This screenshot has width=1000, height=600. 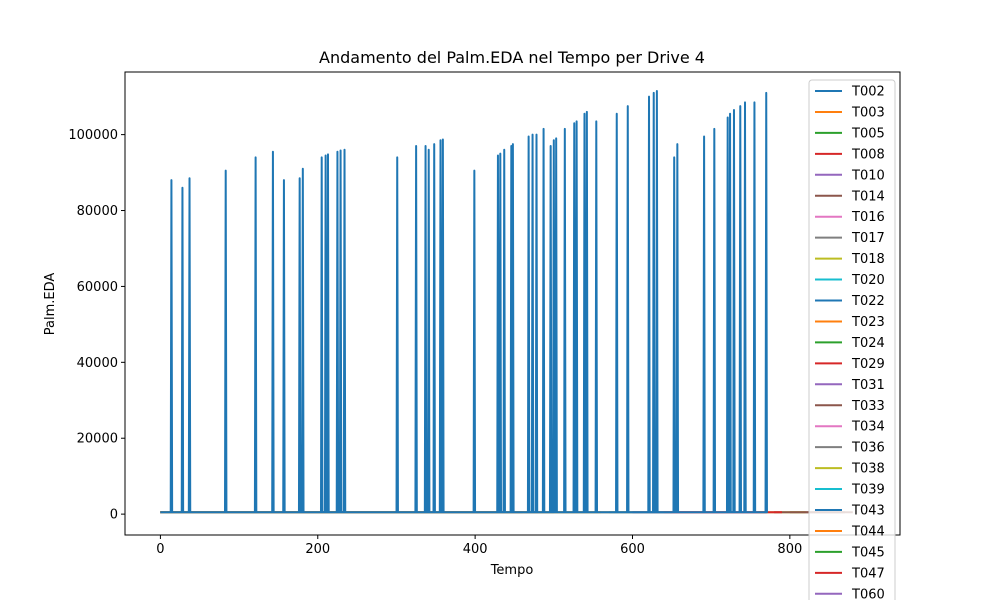 What do you see at coordinates (868, 427) in the screenshot?
I see `legend-label-t034: T034` at bounding box center [868, 427].